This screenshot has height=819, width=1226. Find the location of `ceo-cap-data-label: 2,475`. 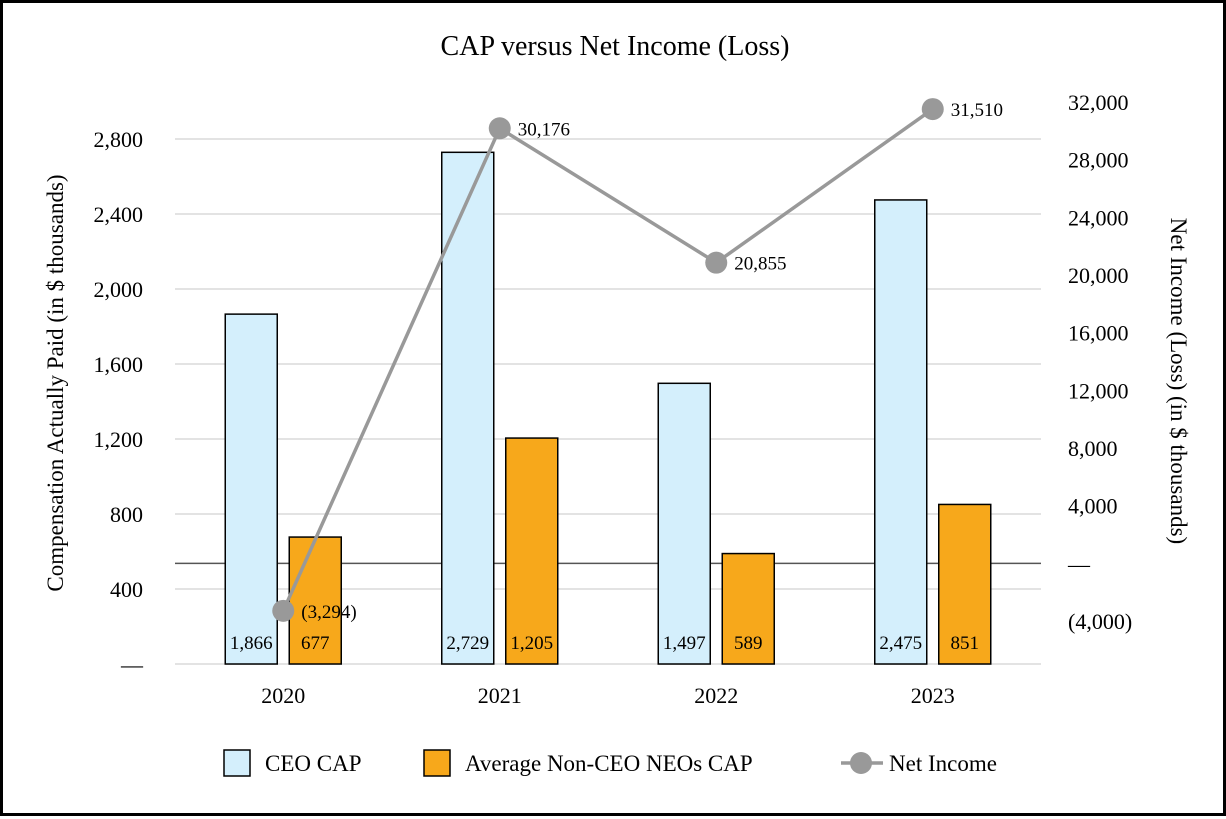

ceo-cap-data-label: 2,475 is located at coordinates (900, 643).